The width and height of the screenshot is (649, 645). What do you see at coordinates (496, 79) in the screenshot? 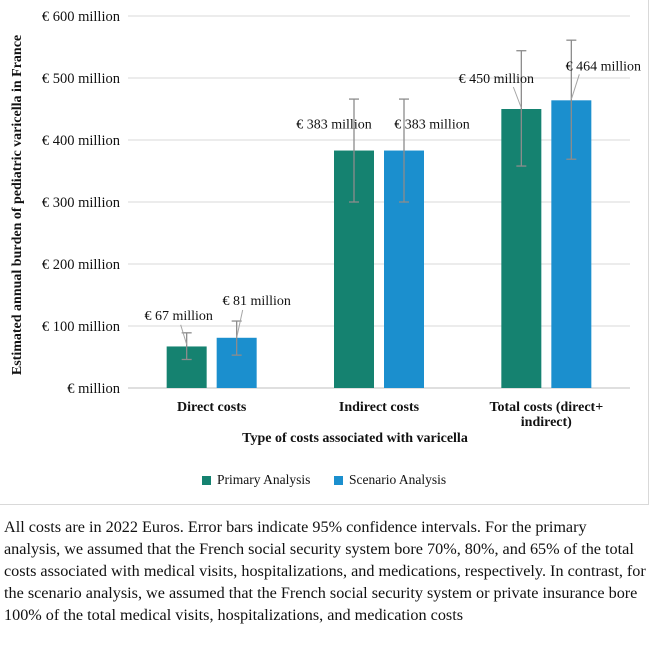
I see `data-label: € 450 million` at bounding box center [496, 79].